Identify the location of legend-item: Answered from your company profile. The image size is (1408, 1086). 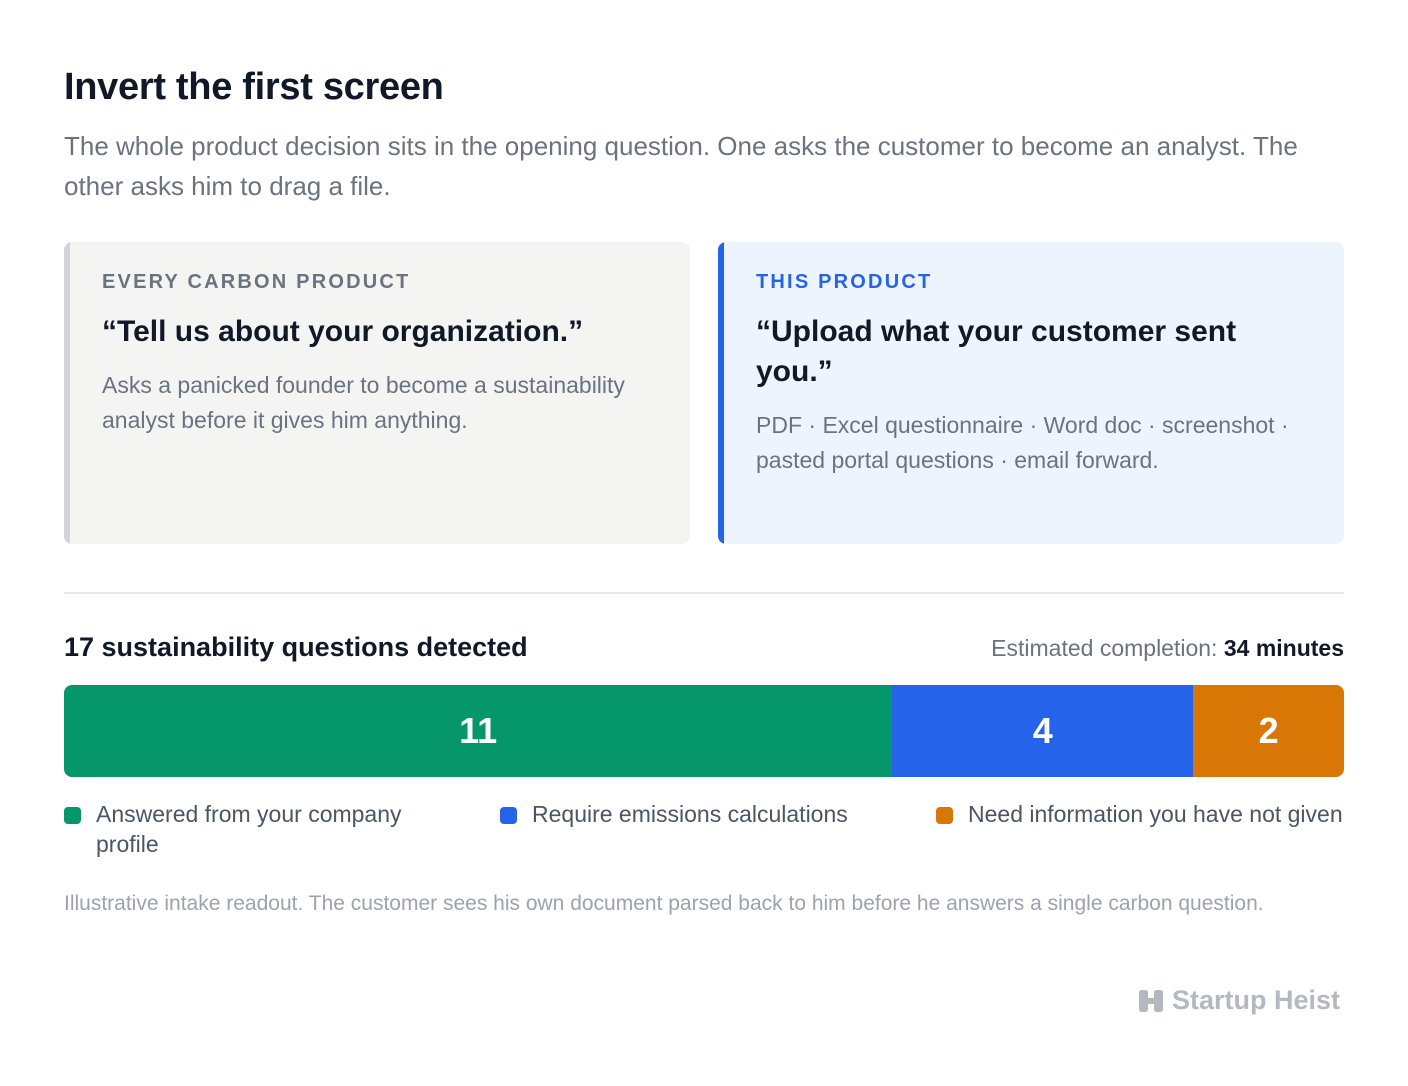
(282, 829).